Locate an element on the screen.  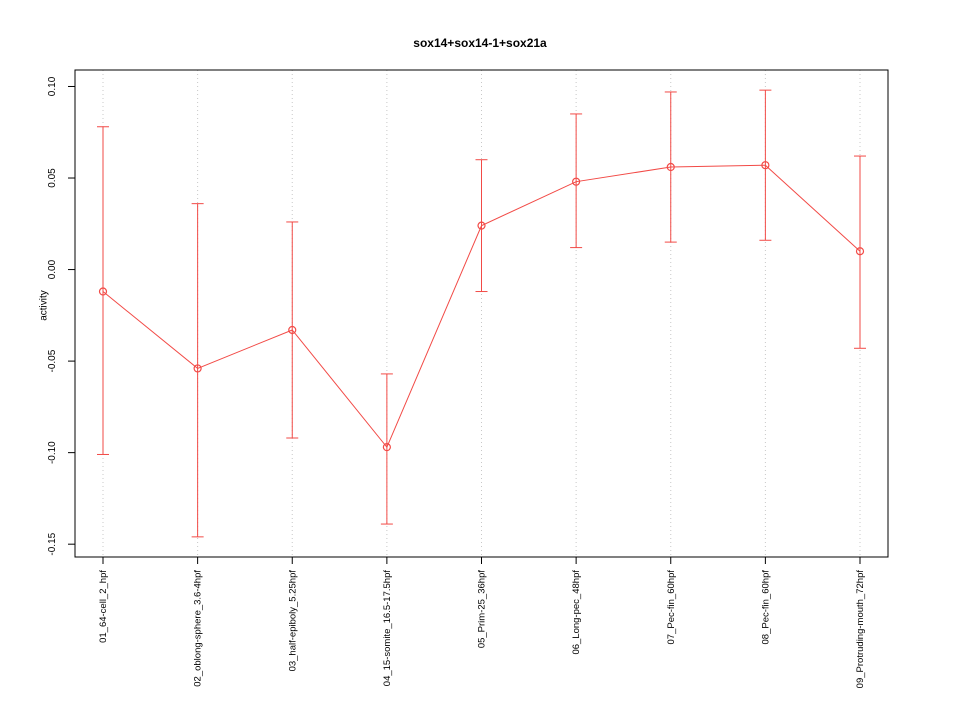
chart-title: sox14+sox14-1+sox21a is located at coordinates (480, 43).